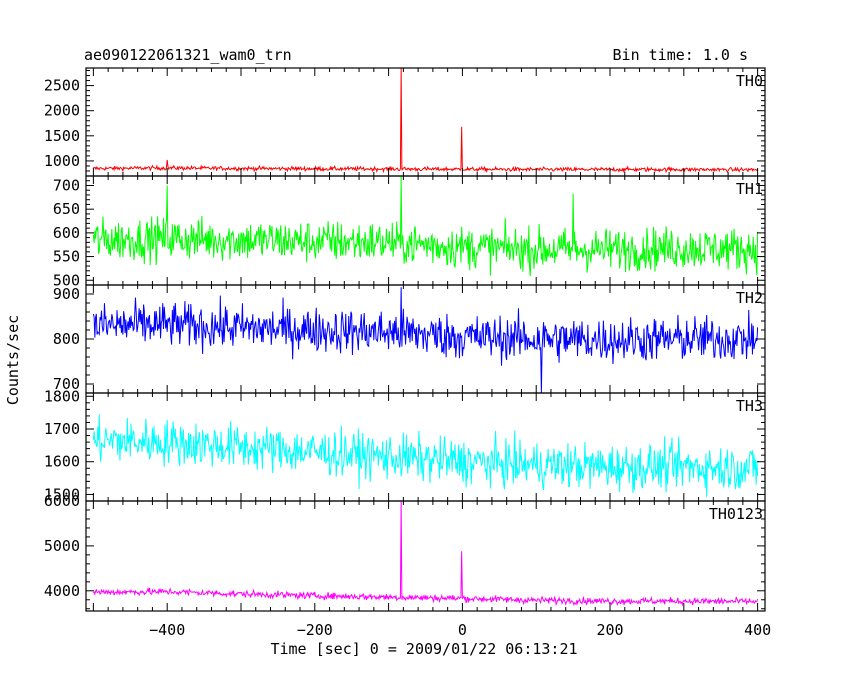  I want to click on y-tick-label: 2500, so click(62, 86).